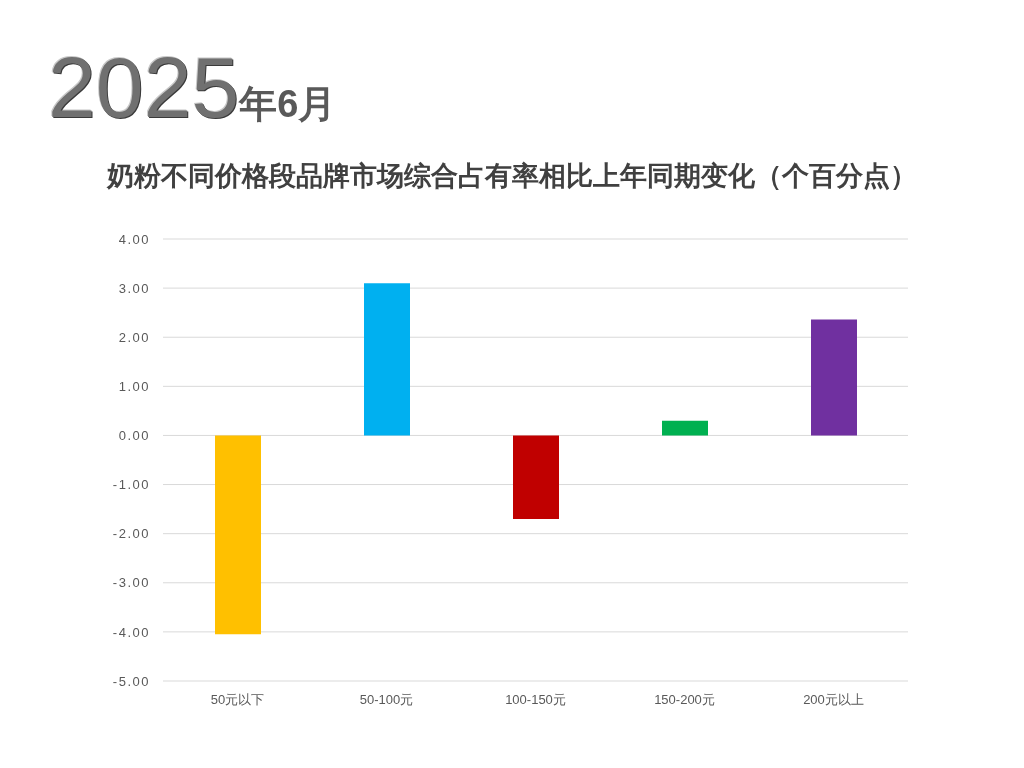  I want to click on x-tick-label: 200元以上, so click(833, 700).